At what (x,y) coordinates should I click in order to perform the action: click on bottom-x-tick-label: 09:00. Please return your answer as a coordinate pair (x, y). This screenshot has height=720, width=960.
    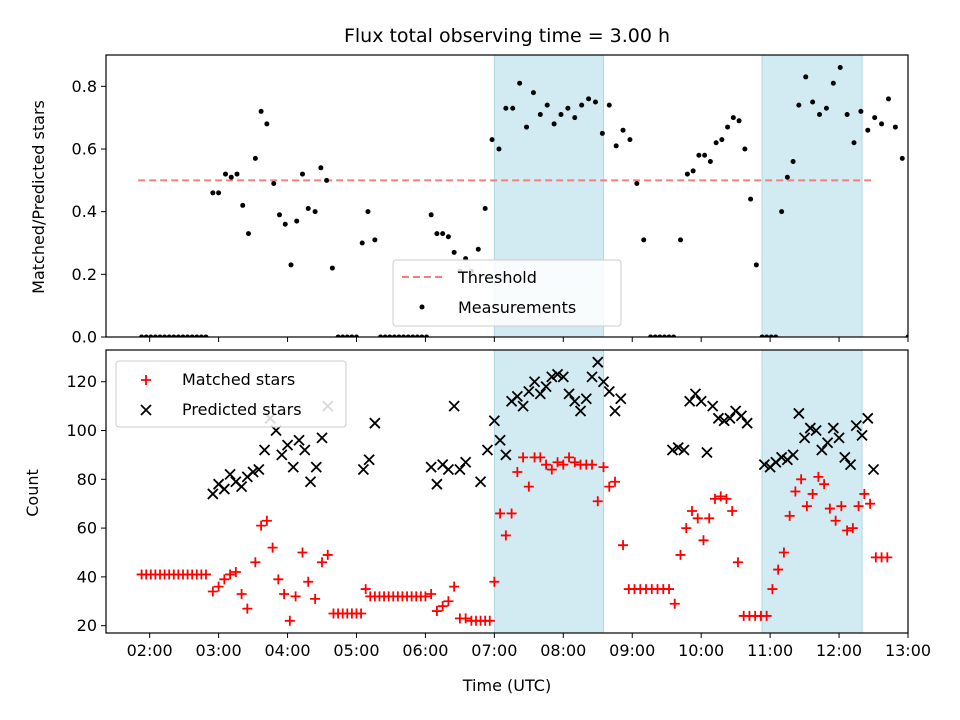
    Looking at the image, I should click on (632, 650).